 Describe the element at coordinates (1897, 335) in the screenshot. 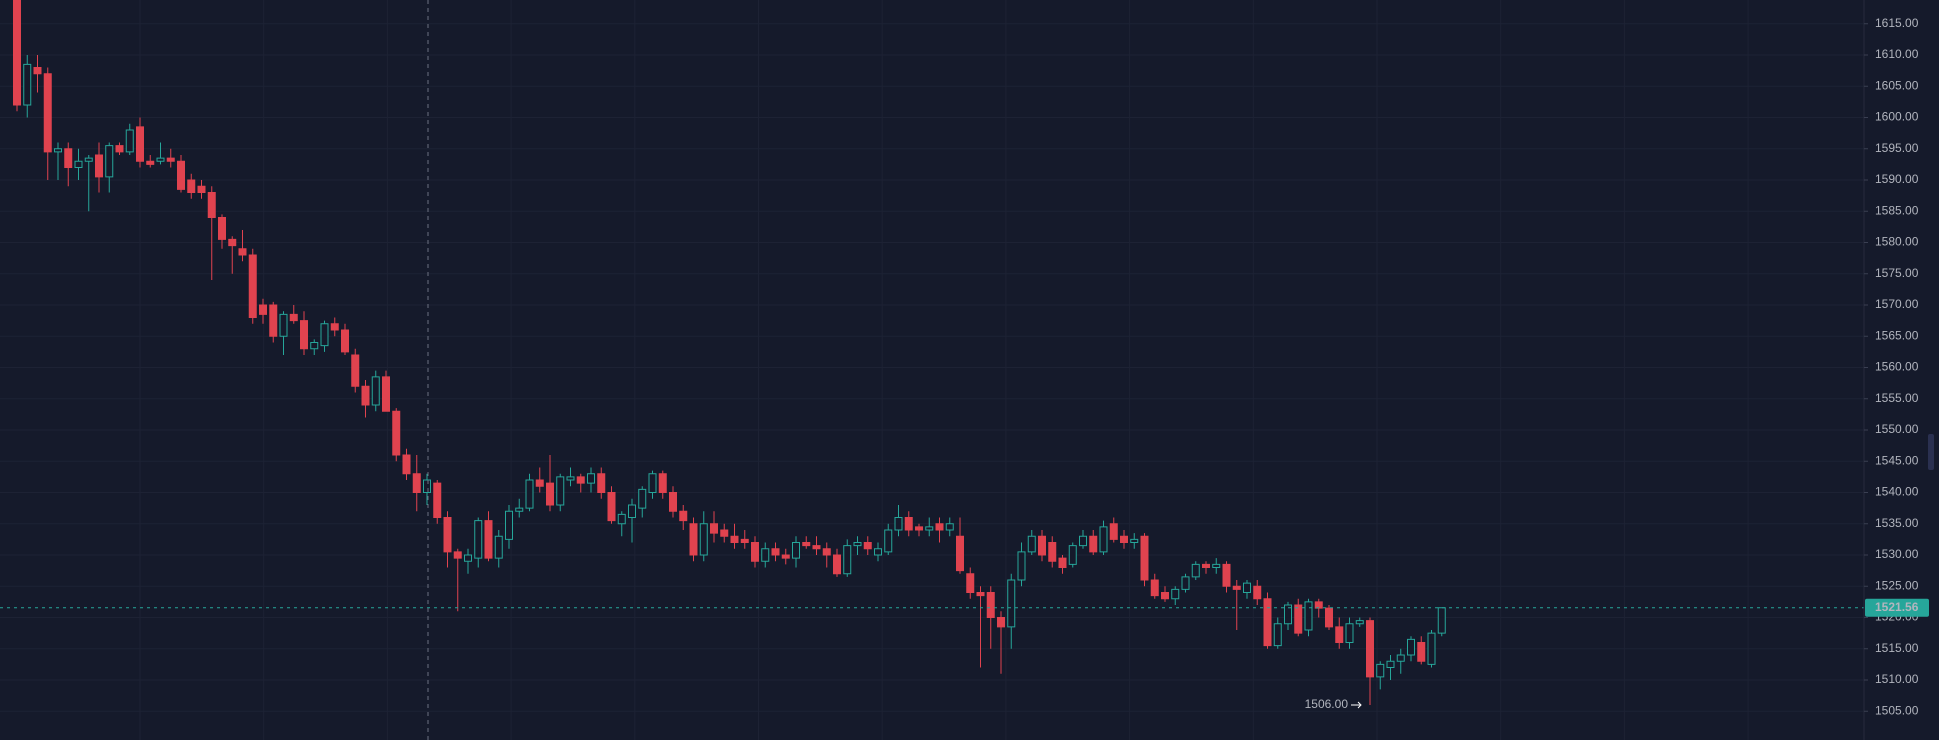

I see `y-tick-label: 1565.00` at that location.